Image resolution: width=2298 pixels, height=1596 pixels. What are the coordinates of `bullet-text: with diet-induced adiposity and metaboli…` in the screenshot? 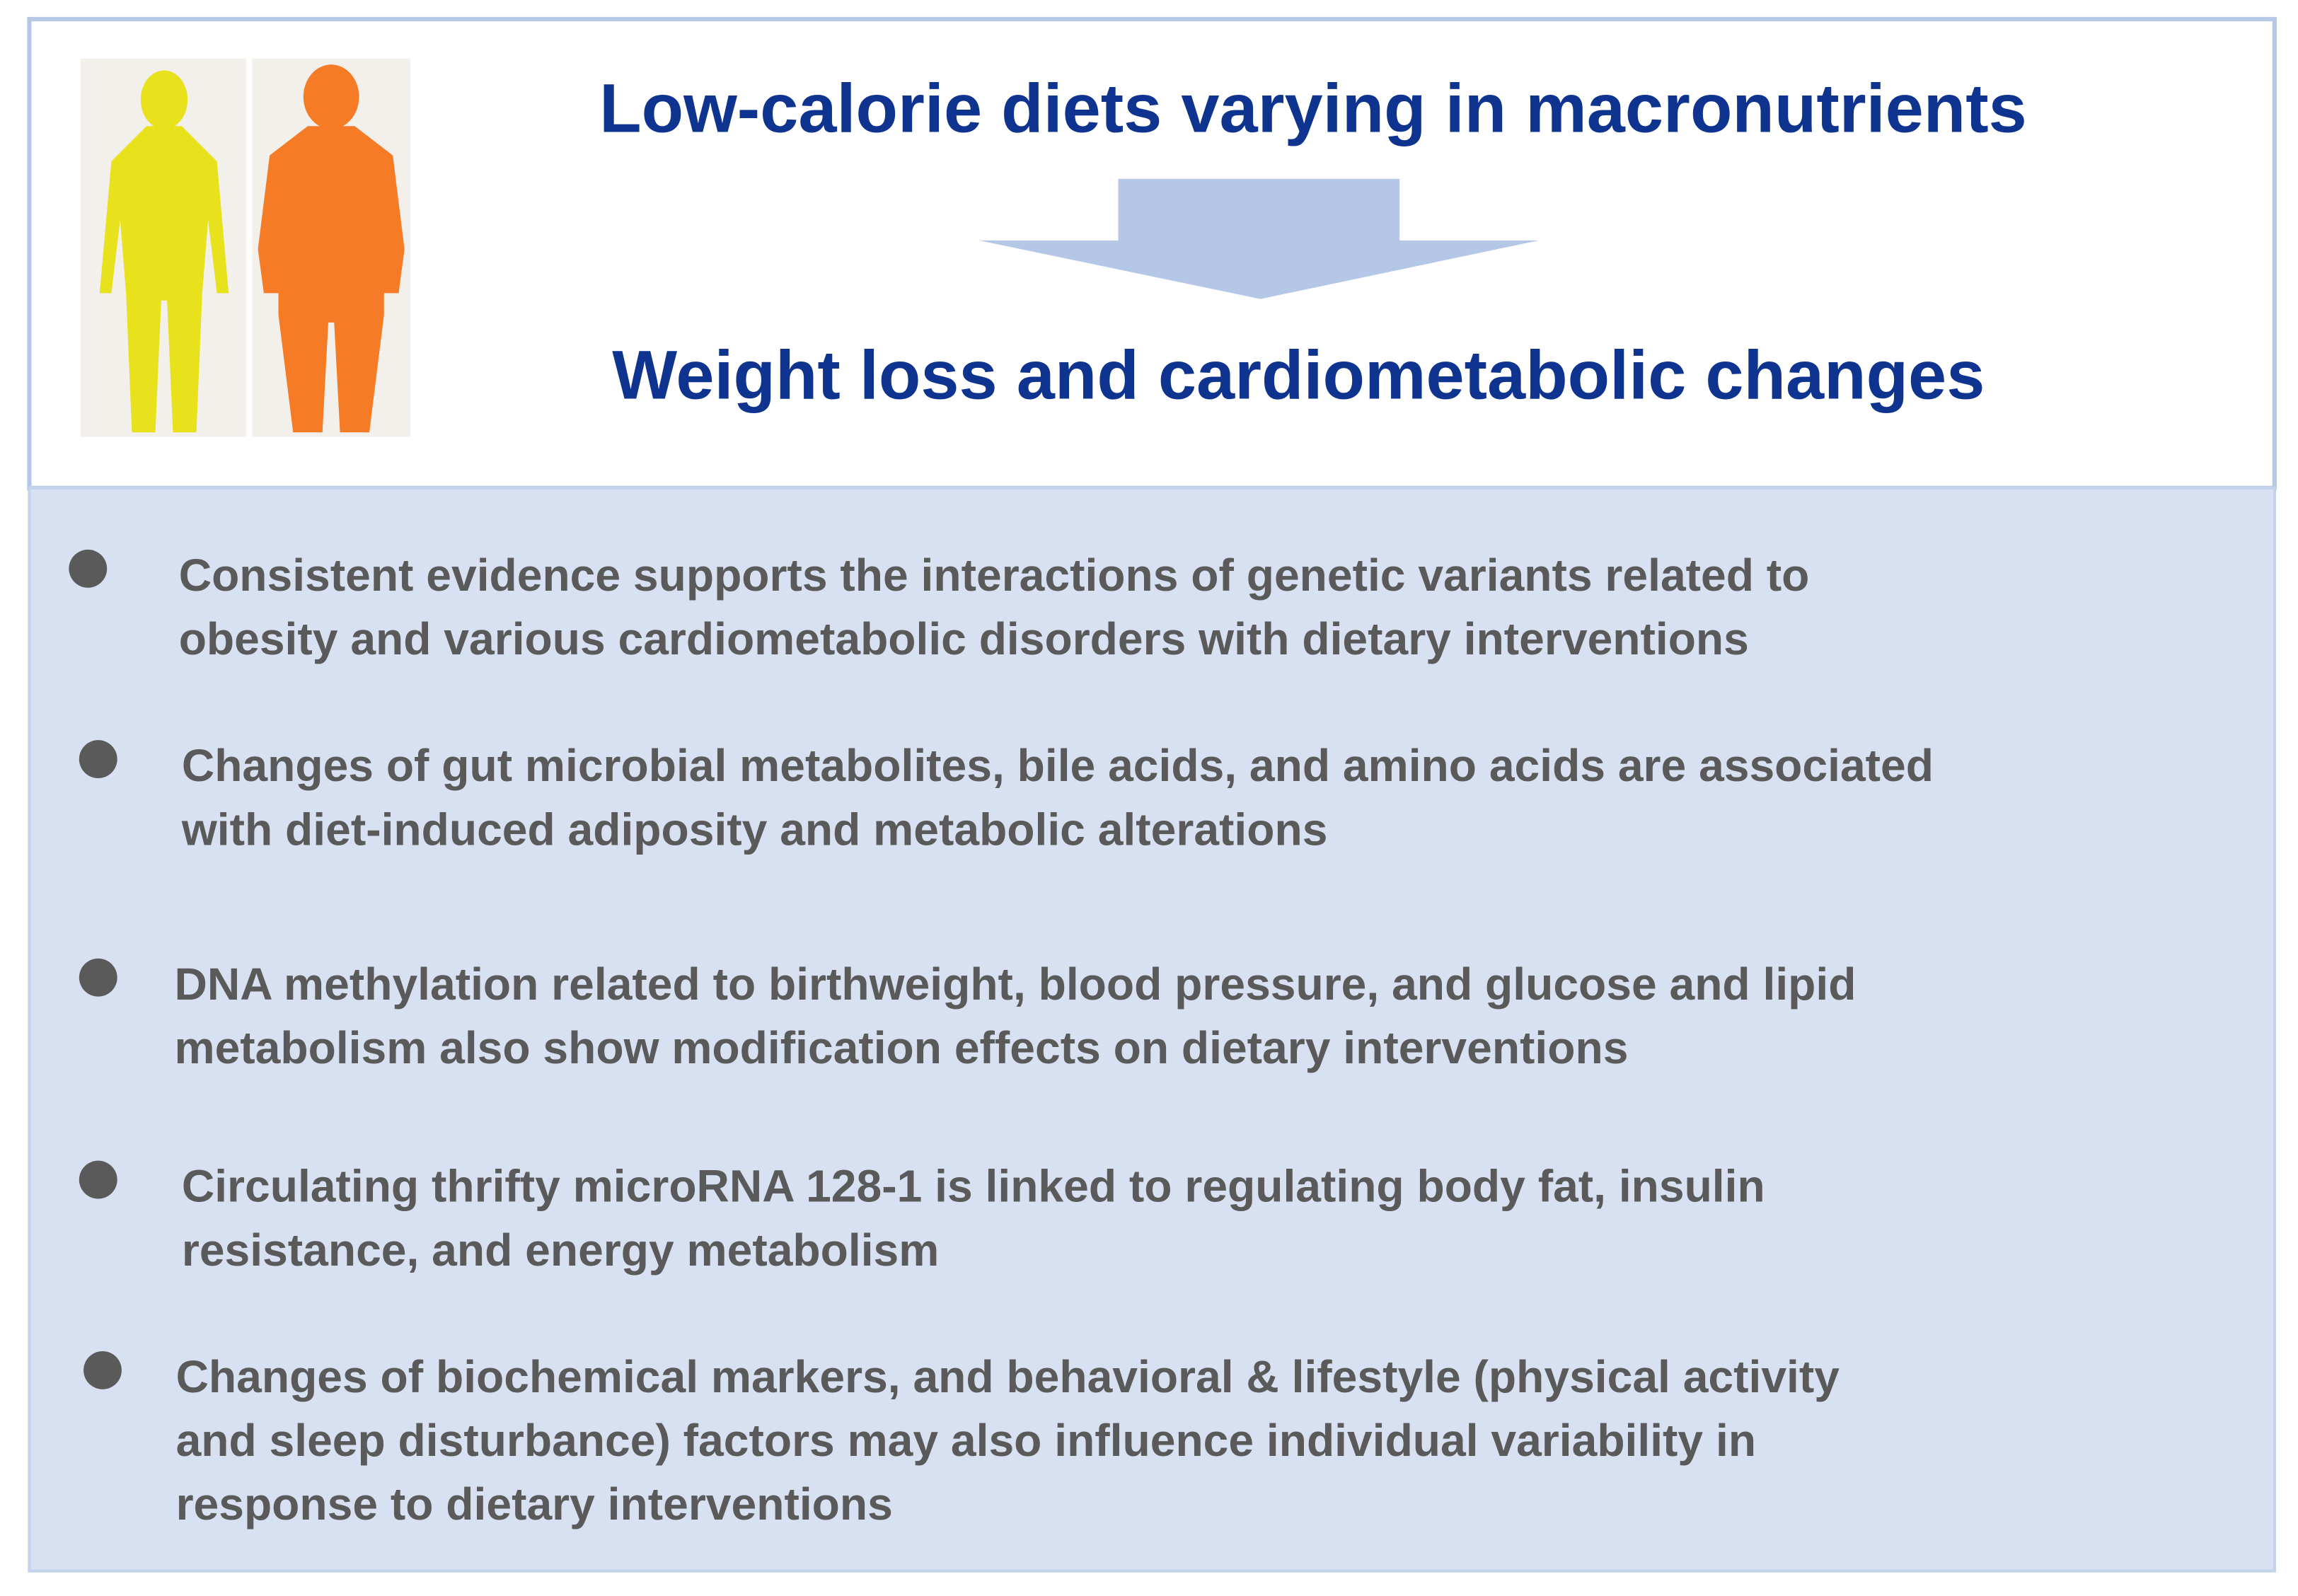 It's located at (754, 829).